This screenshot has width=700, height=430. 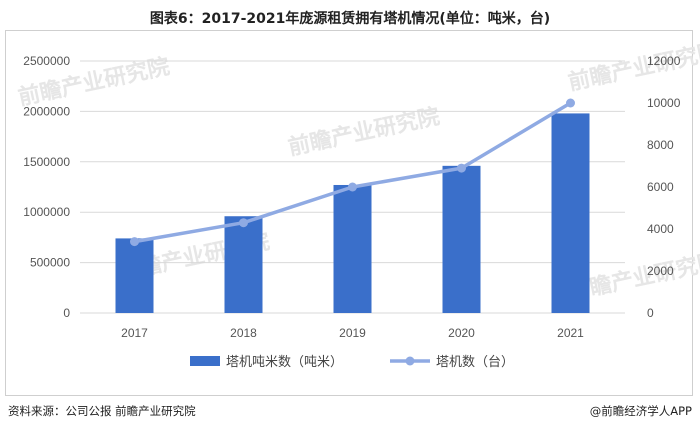 What do you see at coordinates (352, 333) in the screenshot?
I see `x-tick-label: 2019` at bounding box center [352, 333].